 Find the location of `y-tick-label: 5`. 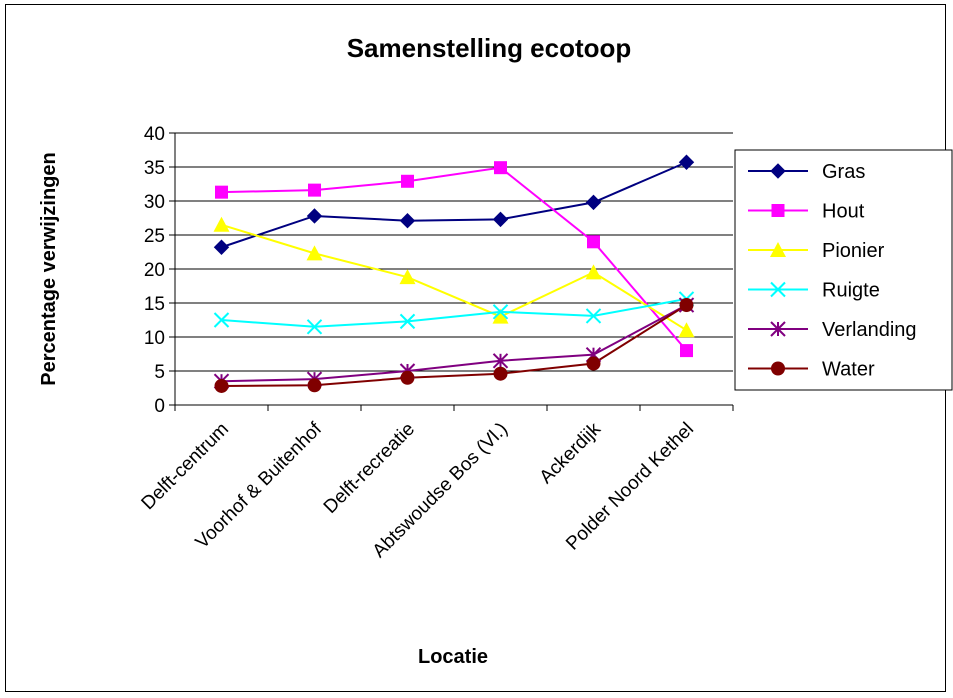

y-tick-label: 5 is located at coordinates (159, 372).